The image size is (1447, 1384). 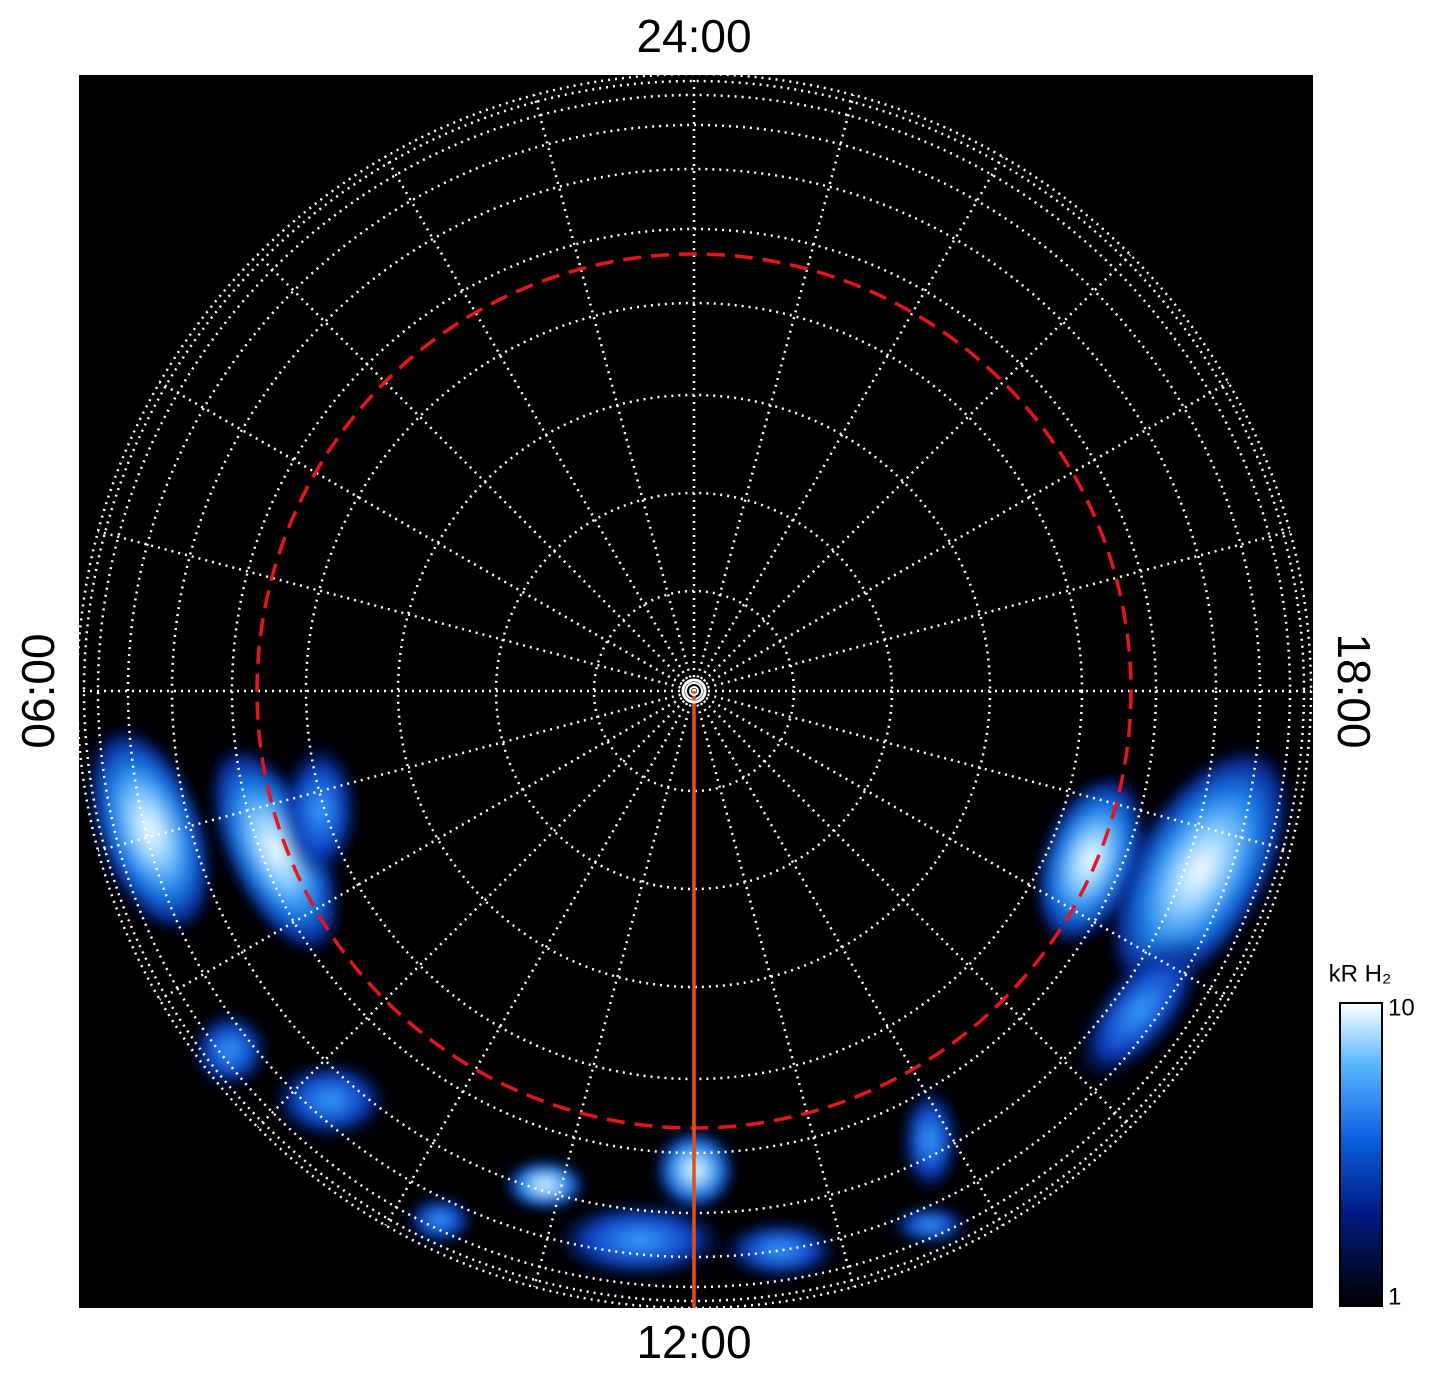 I want to click on pole-dot, so click(x=694, y=691).